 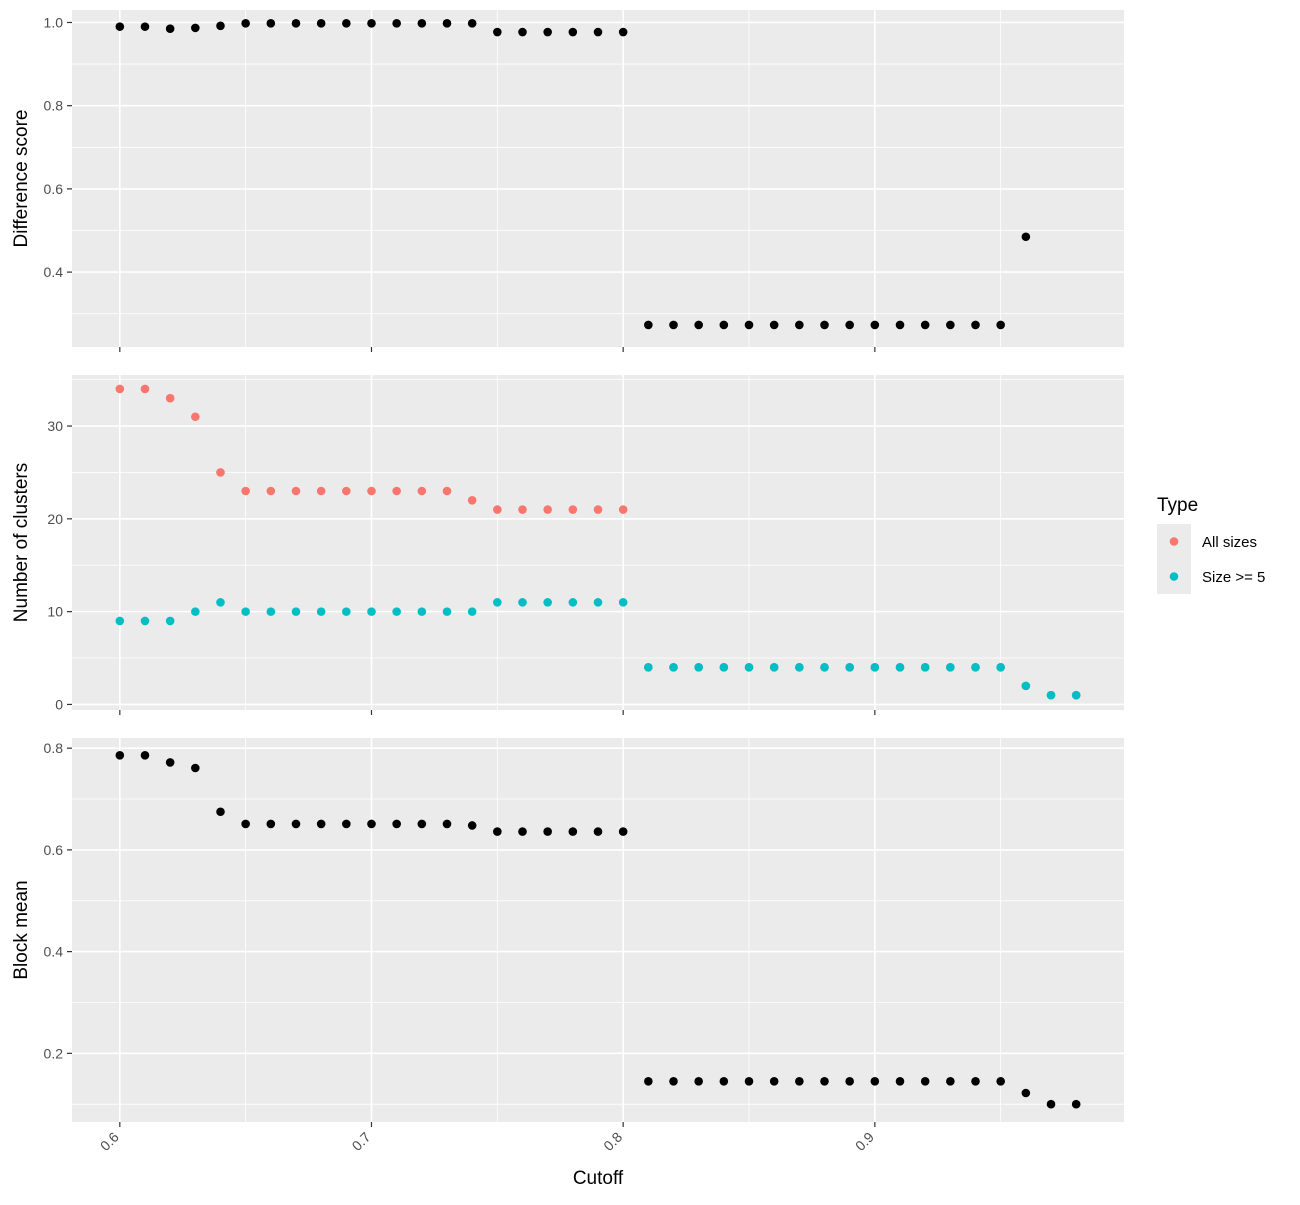 I want to click on x-tick-label: 0.7, so click(x=361, y=1141).